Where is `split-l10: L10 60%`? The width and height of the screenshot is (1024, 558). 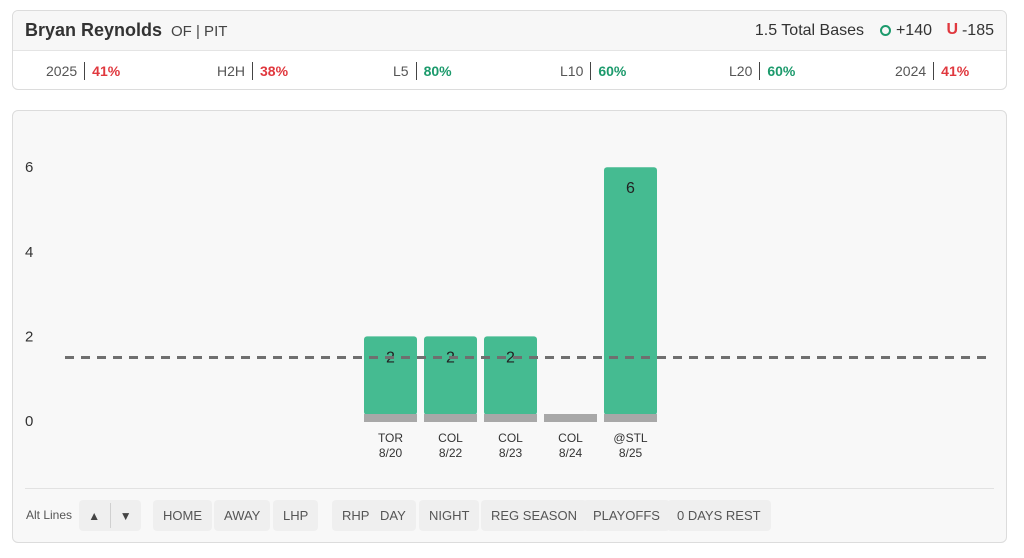 split-l10: L10 60% is located at coordinates (593, 71).